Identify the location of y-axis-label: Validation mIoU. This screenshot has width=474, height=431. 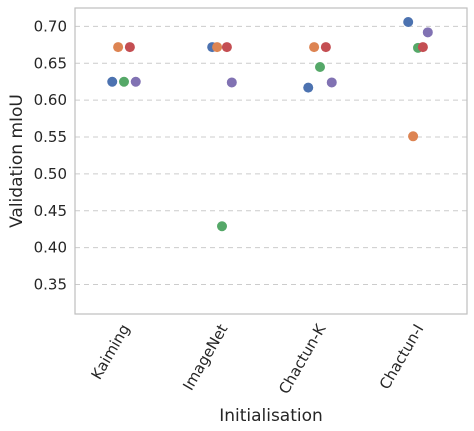
(17, 161).